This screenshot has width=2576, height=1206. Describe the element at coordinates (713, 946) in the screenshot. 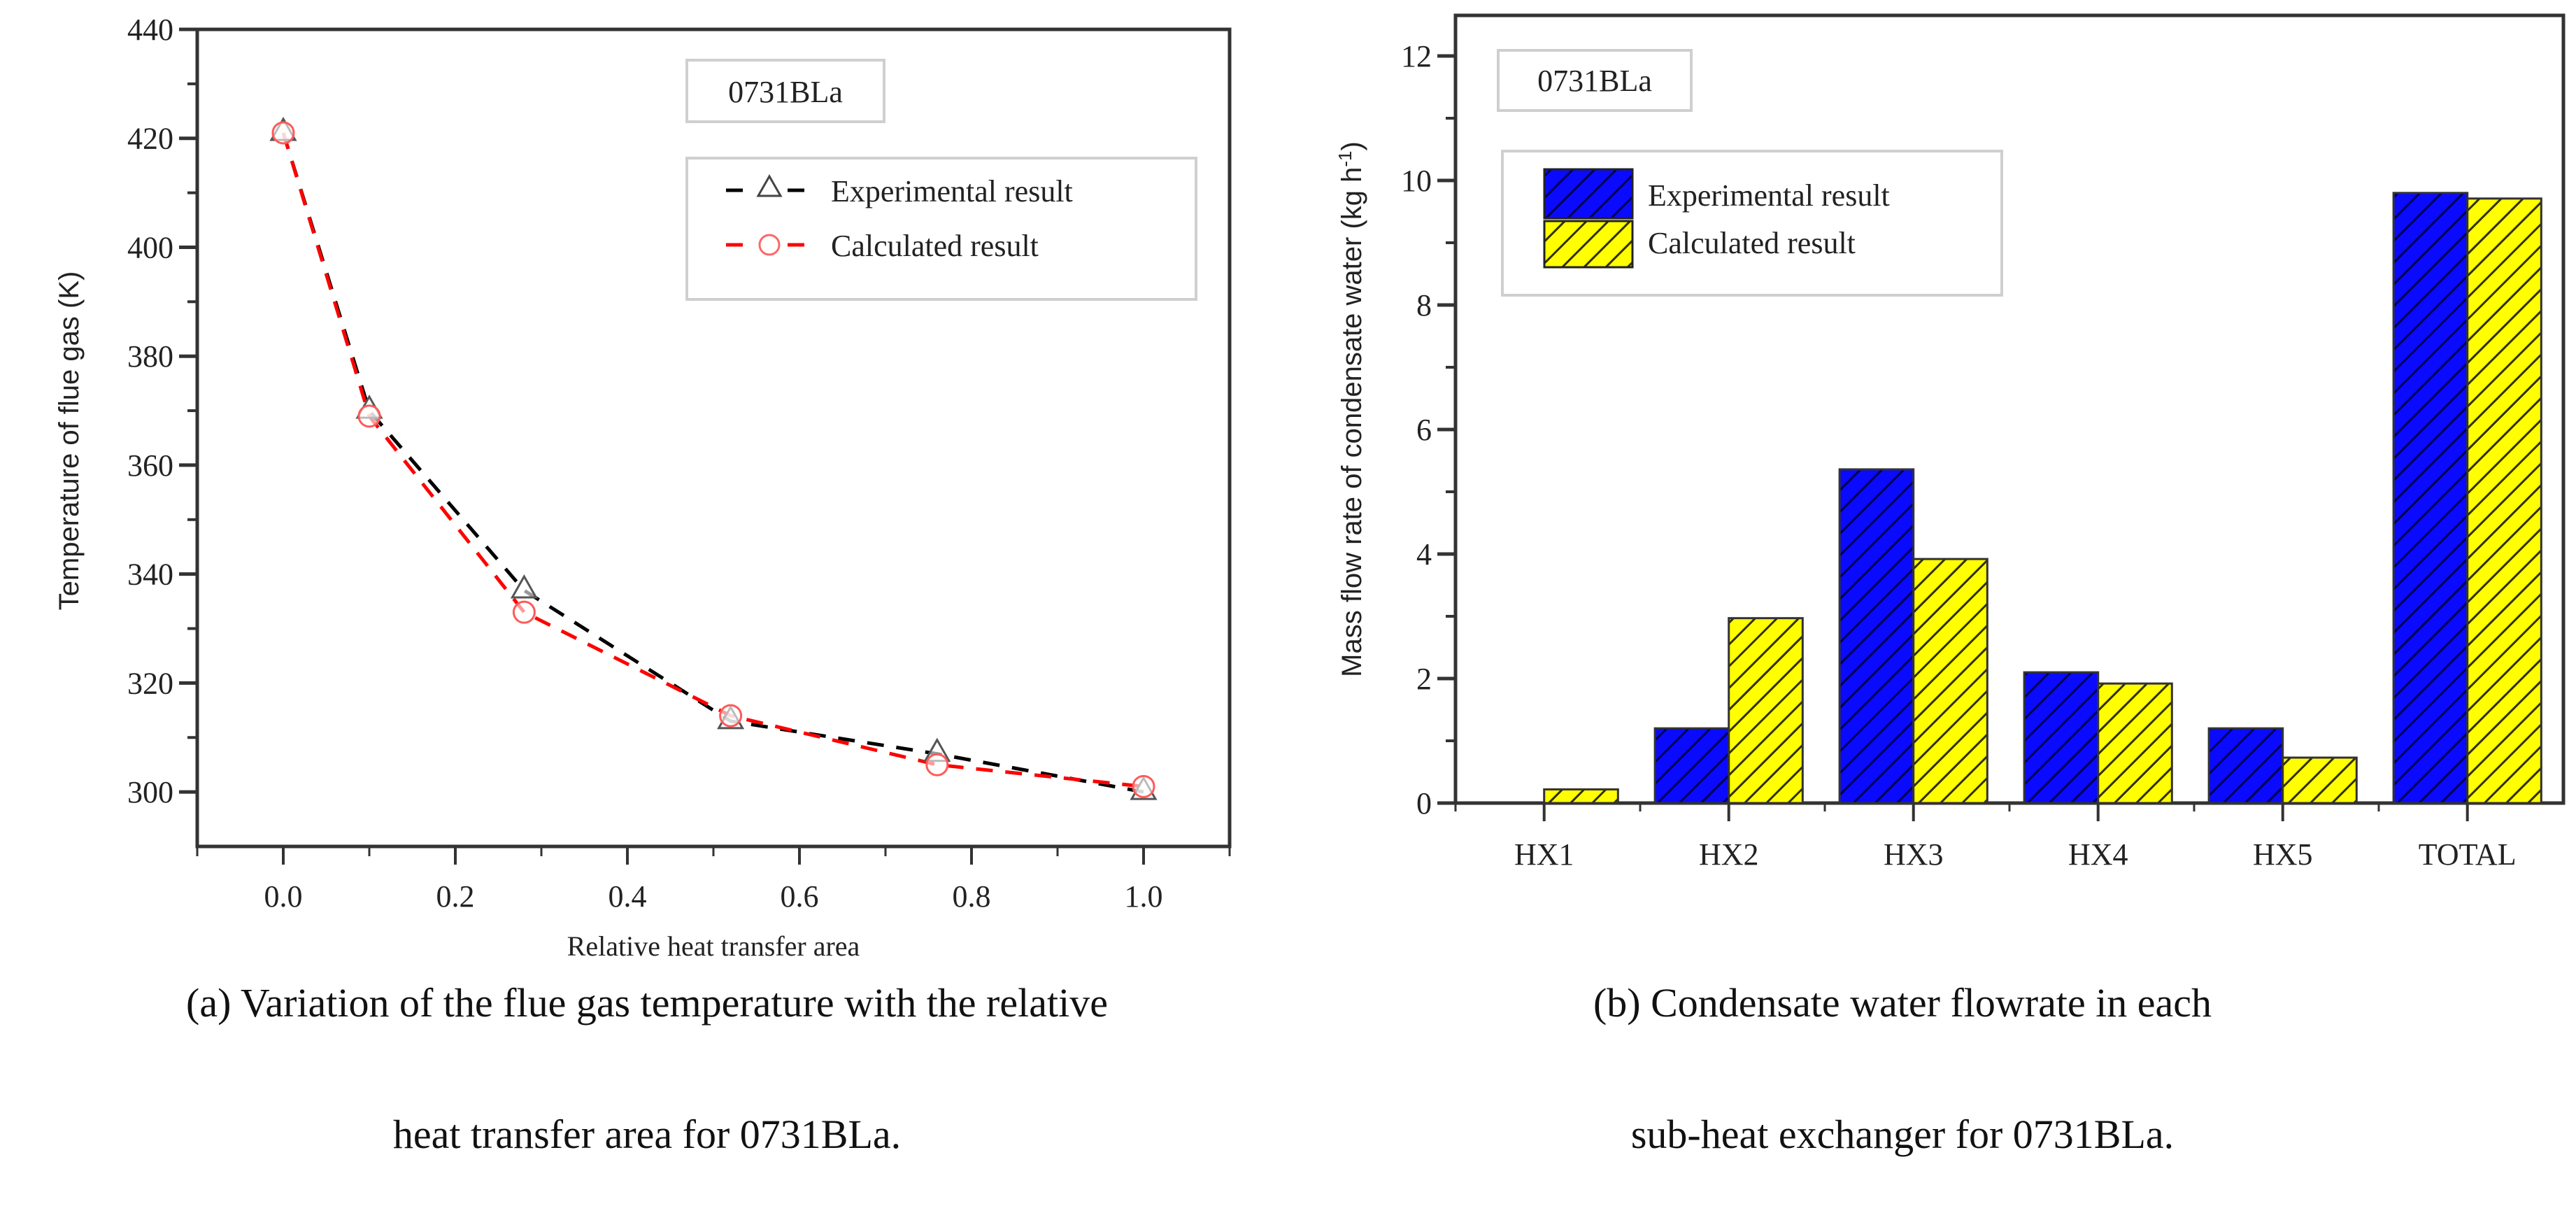

I see `chart-a-xlabel: Relative heat transfer area` at that location.